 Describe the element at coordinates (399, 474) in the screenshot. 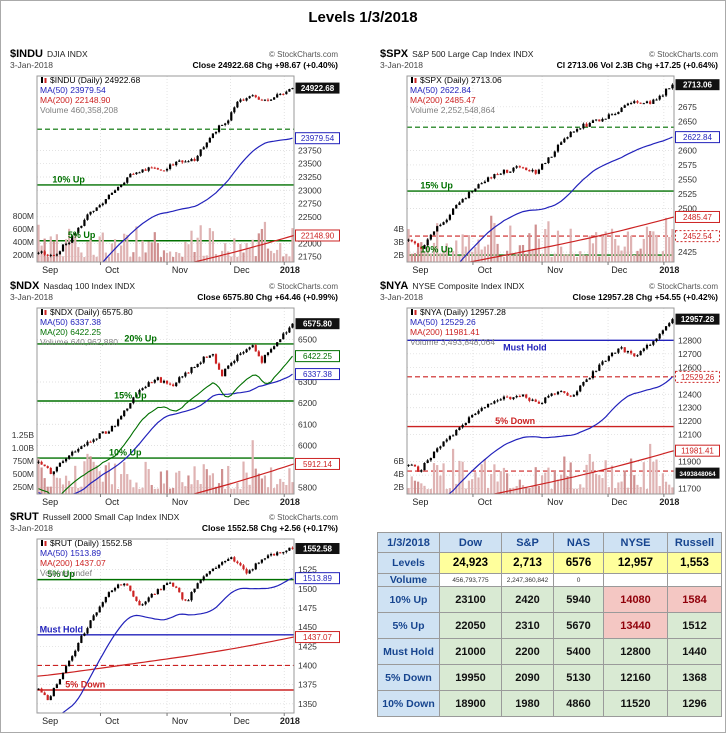

I see `volume-axis-labels: 6B 4B 2B` at that location.